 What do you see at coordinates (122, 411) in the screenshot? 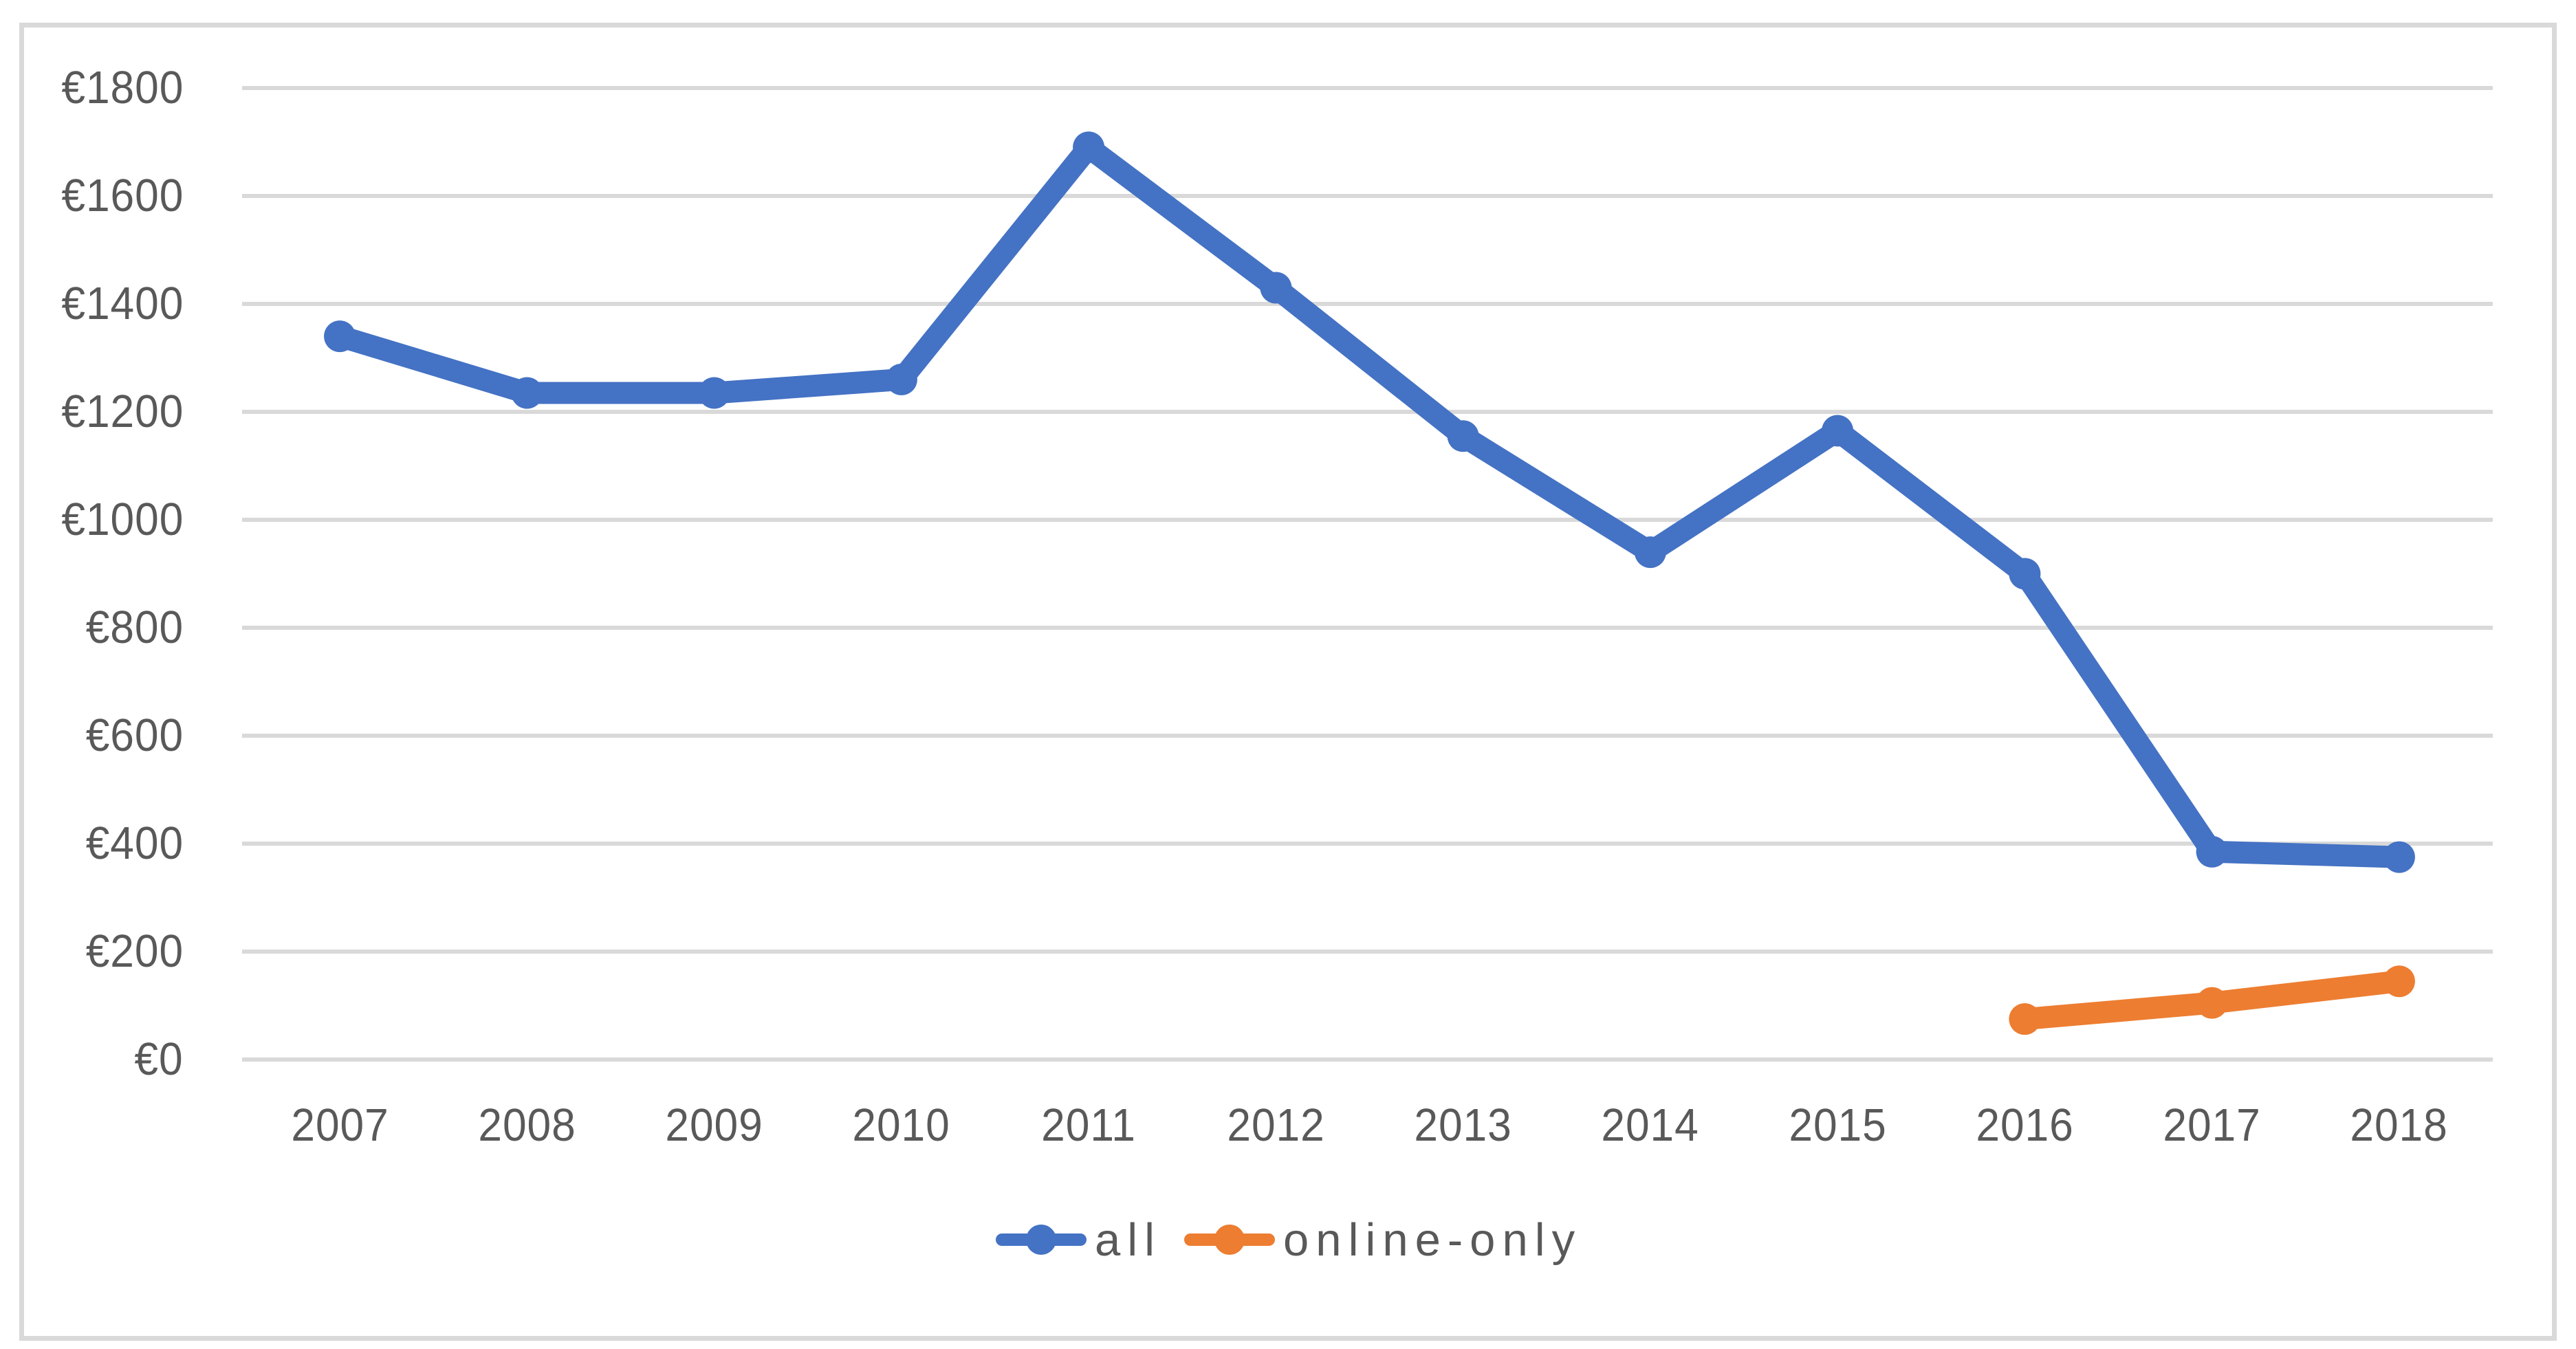
I see `y-tick-label: €1200` at bounding box center [122, 411].